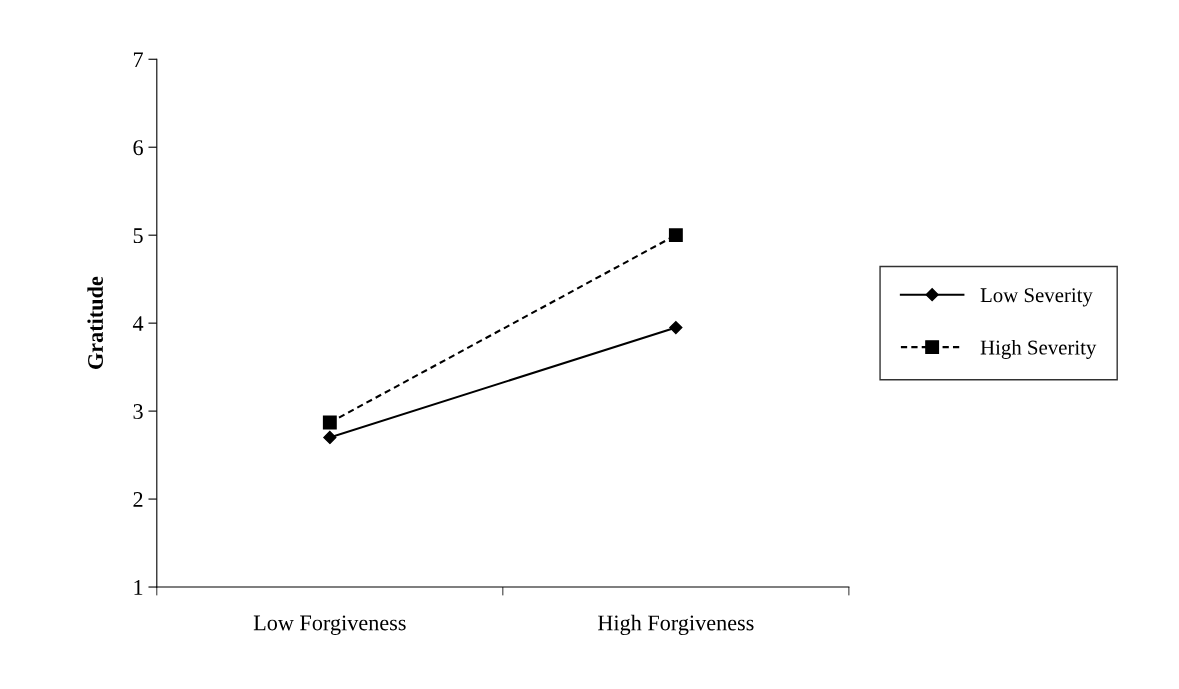 The width and height of the screenshot is (1179, 689). What do you see at coordinates (329, 625) in the screenshot?
I see `x-tick-label: Low Forgiveness` at bounding box center [329, 625].